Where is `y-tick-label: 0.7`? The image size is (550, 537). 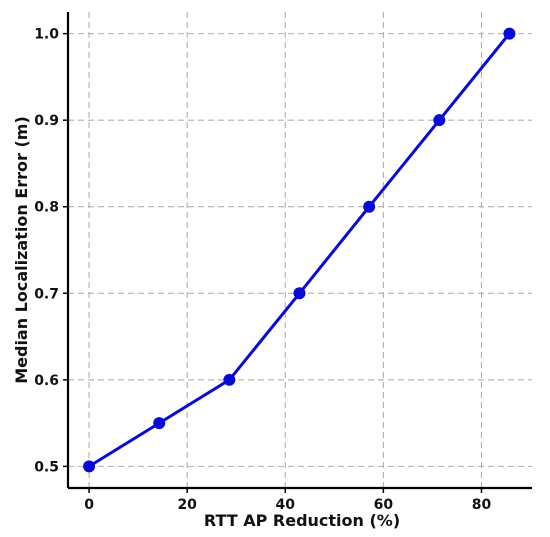 y-tick-label: 0.7 is located at coordinates (46, 294).